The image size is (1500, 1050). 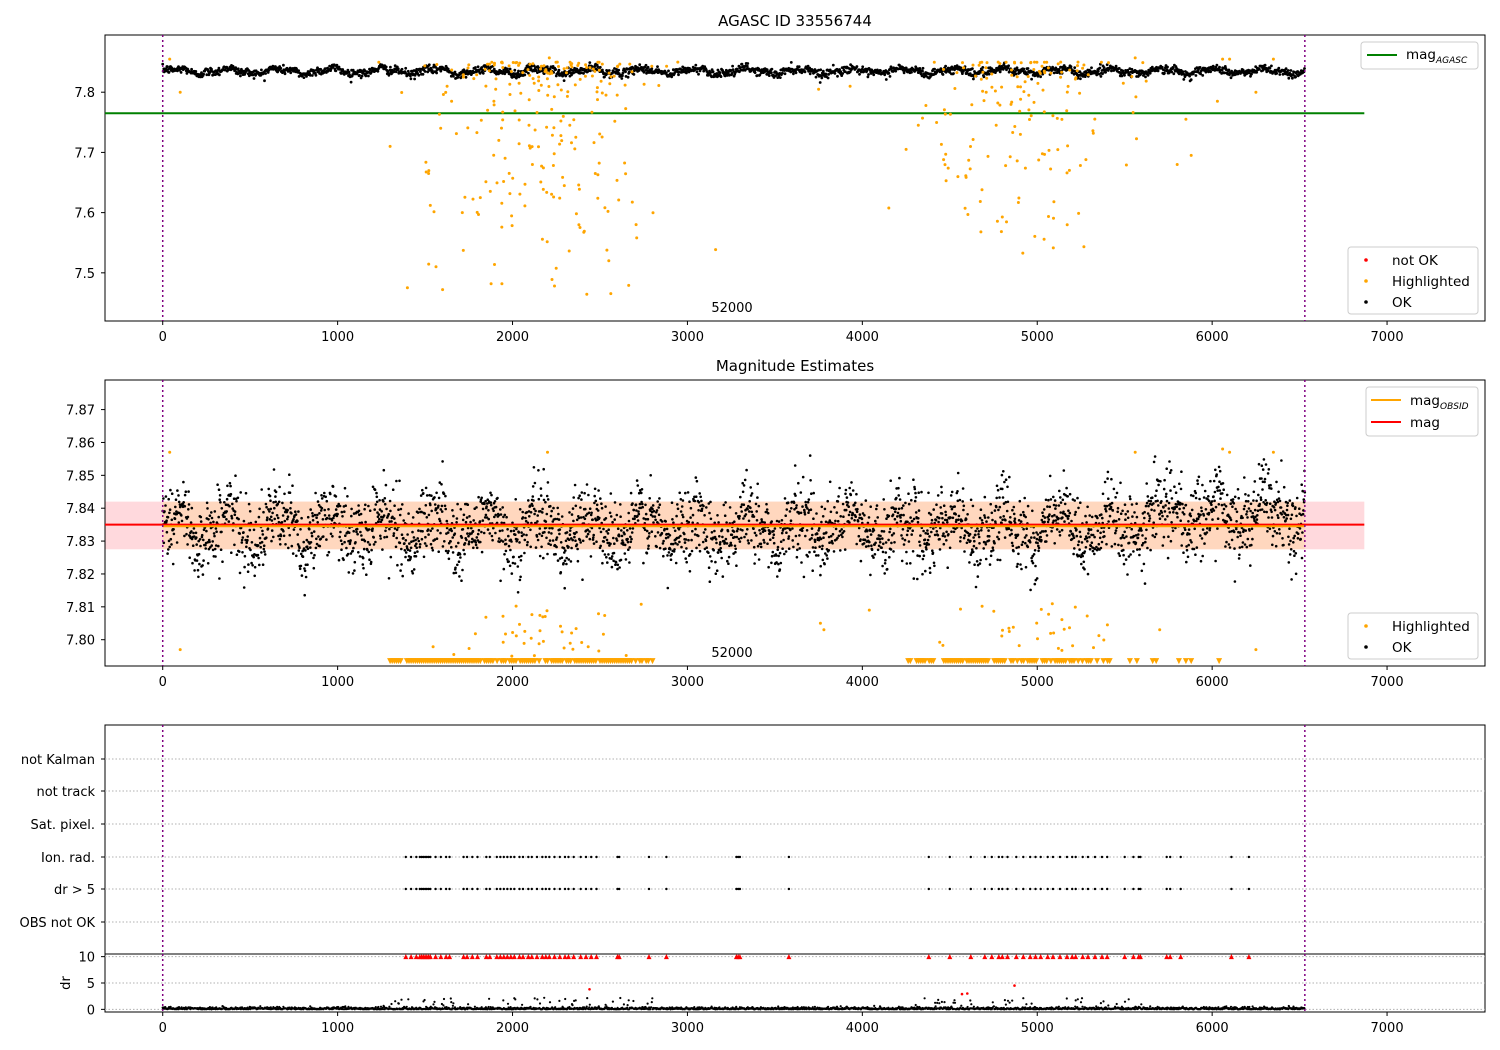 What do you see at coordinates (84, 274) in the screenshot?
I see `panel1-y-tick-label: 7.5` at bounding box center [84, 274].